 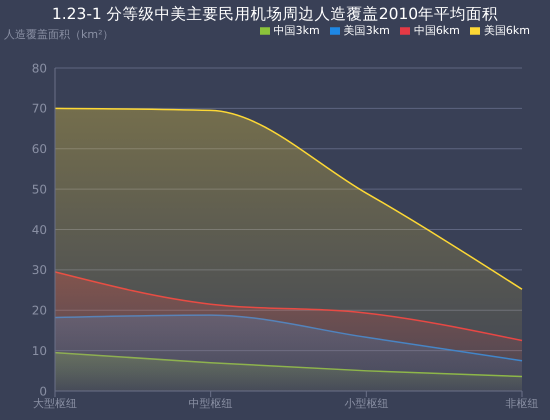 I want to click on y-tick-label: 80, so click(x=39, y=68).